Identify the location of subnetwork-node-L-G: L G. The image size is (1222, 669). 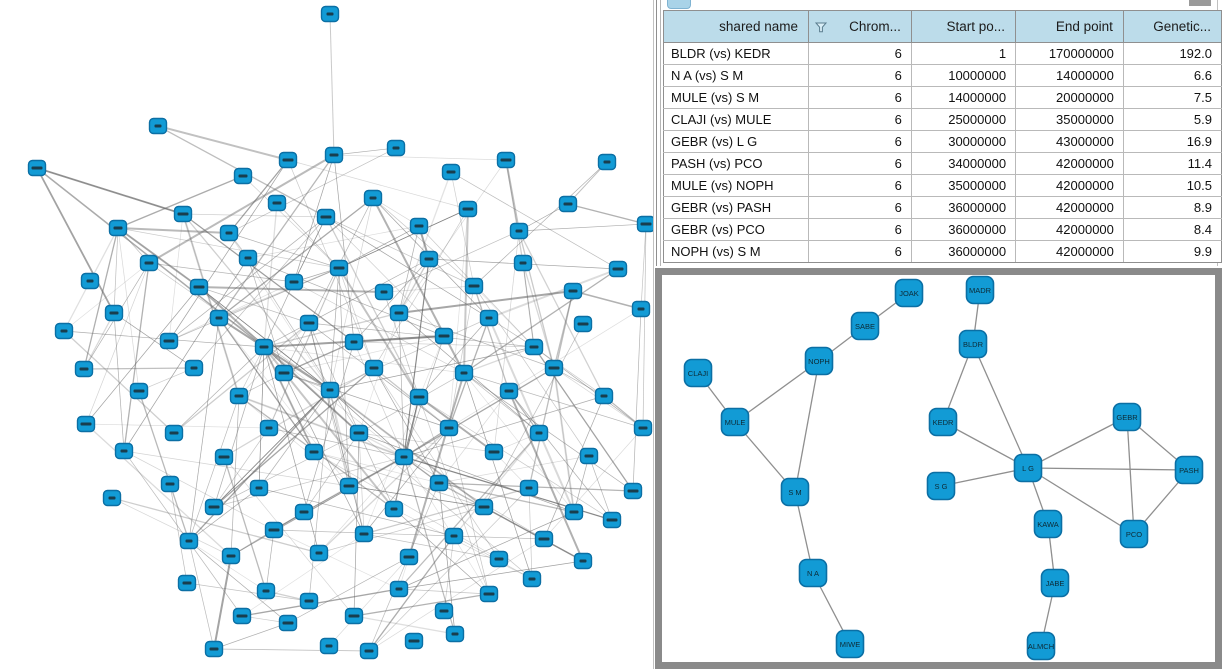
(1028, 468).